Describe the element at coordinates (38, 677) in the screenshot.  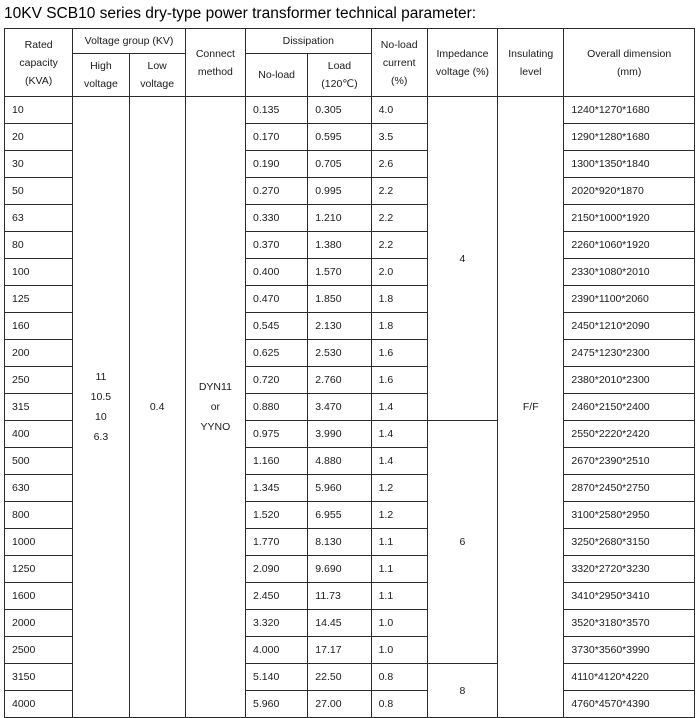
I see `cell-rated-capacity: 3150` at that location.